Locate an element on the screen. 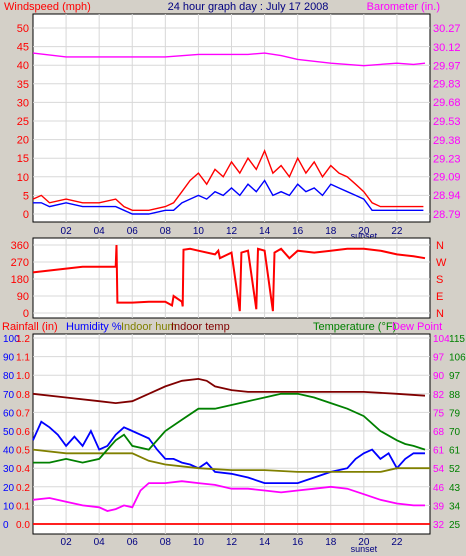 This screenshot has width=466, height=556. dewpoint-tick-label: 46 is located at coordinates (439, 488).